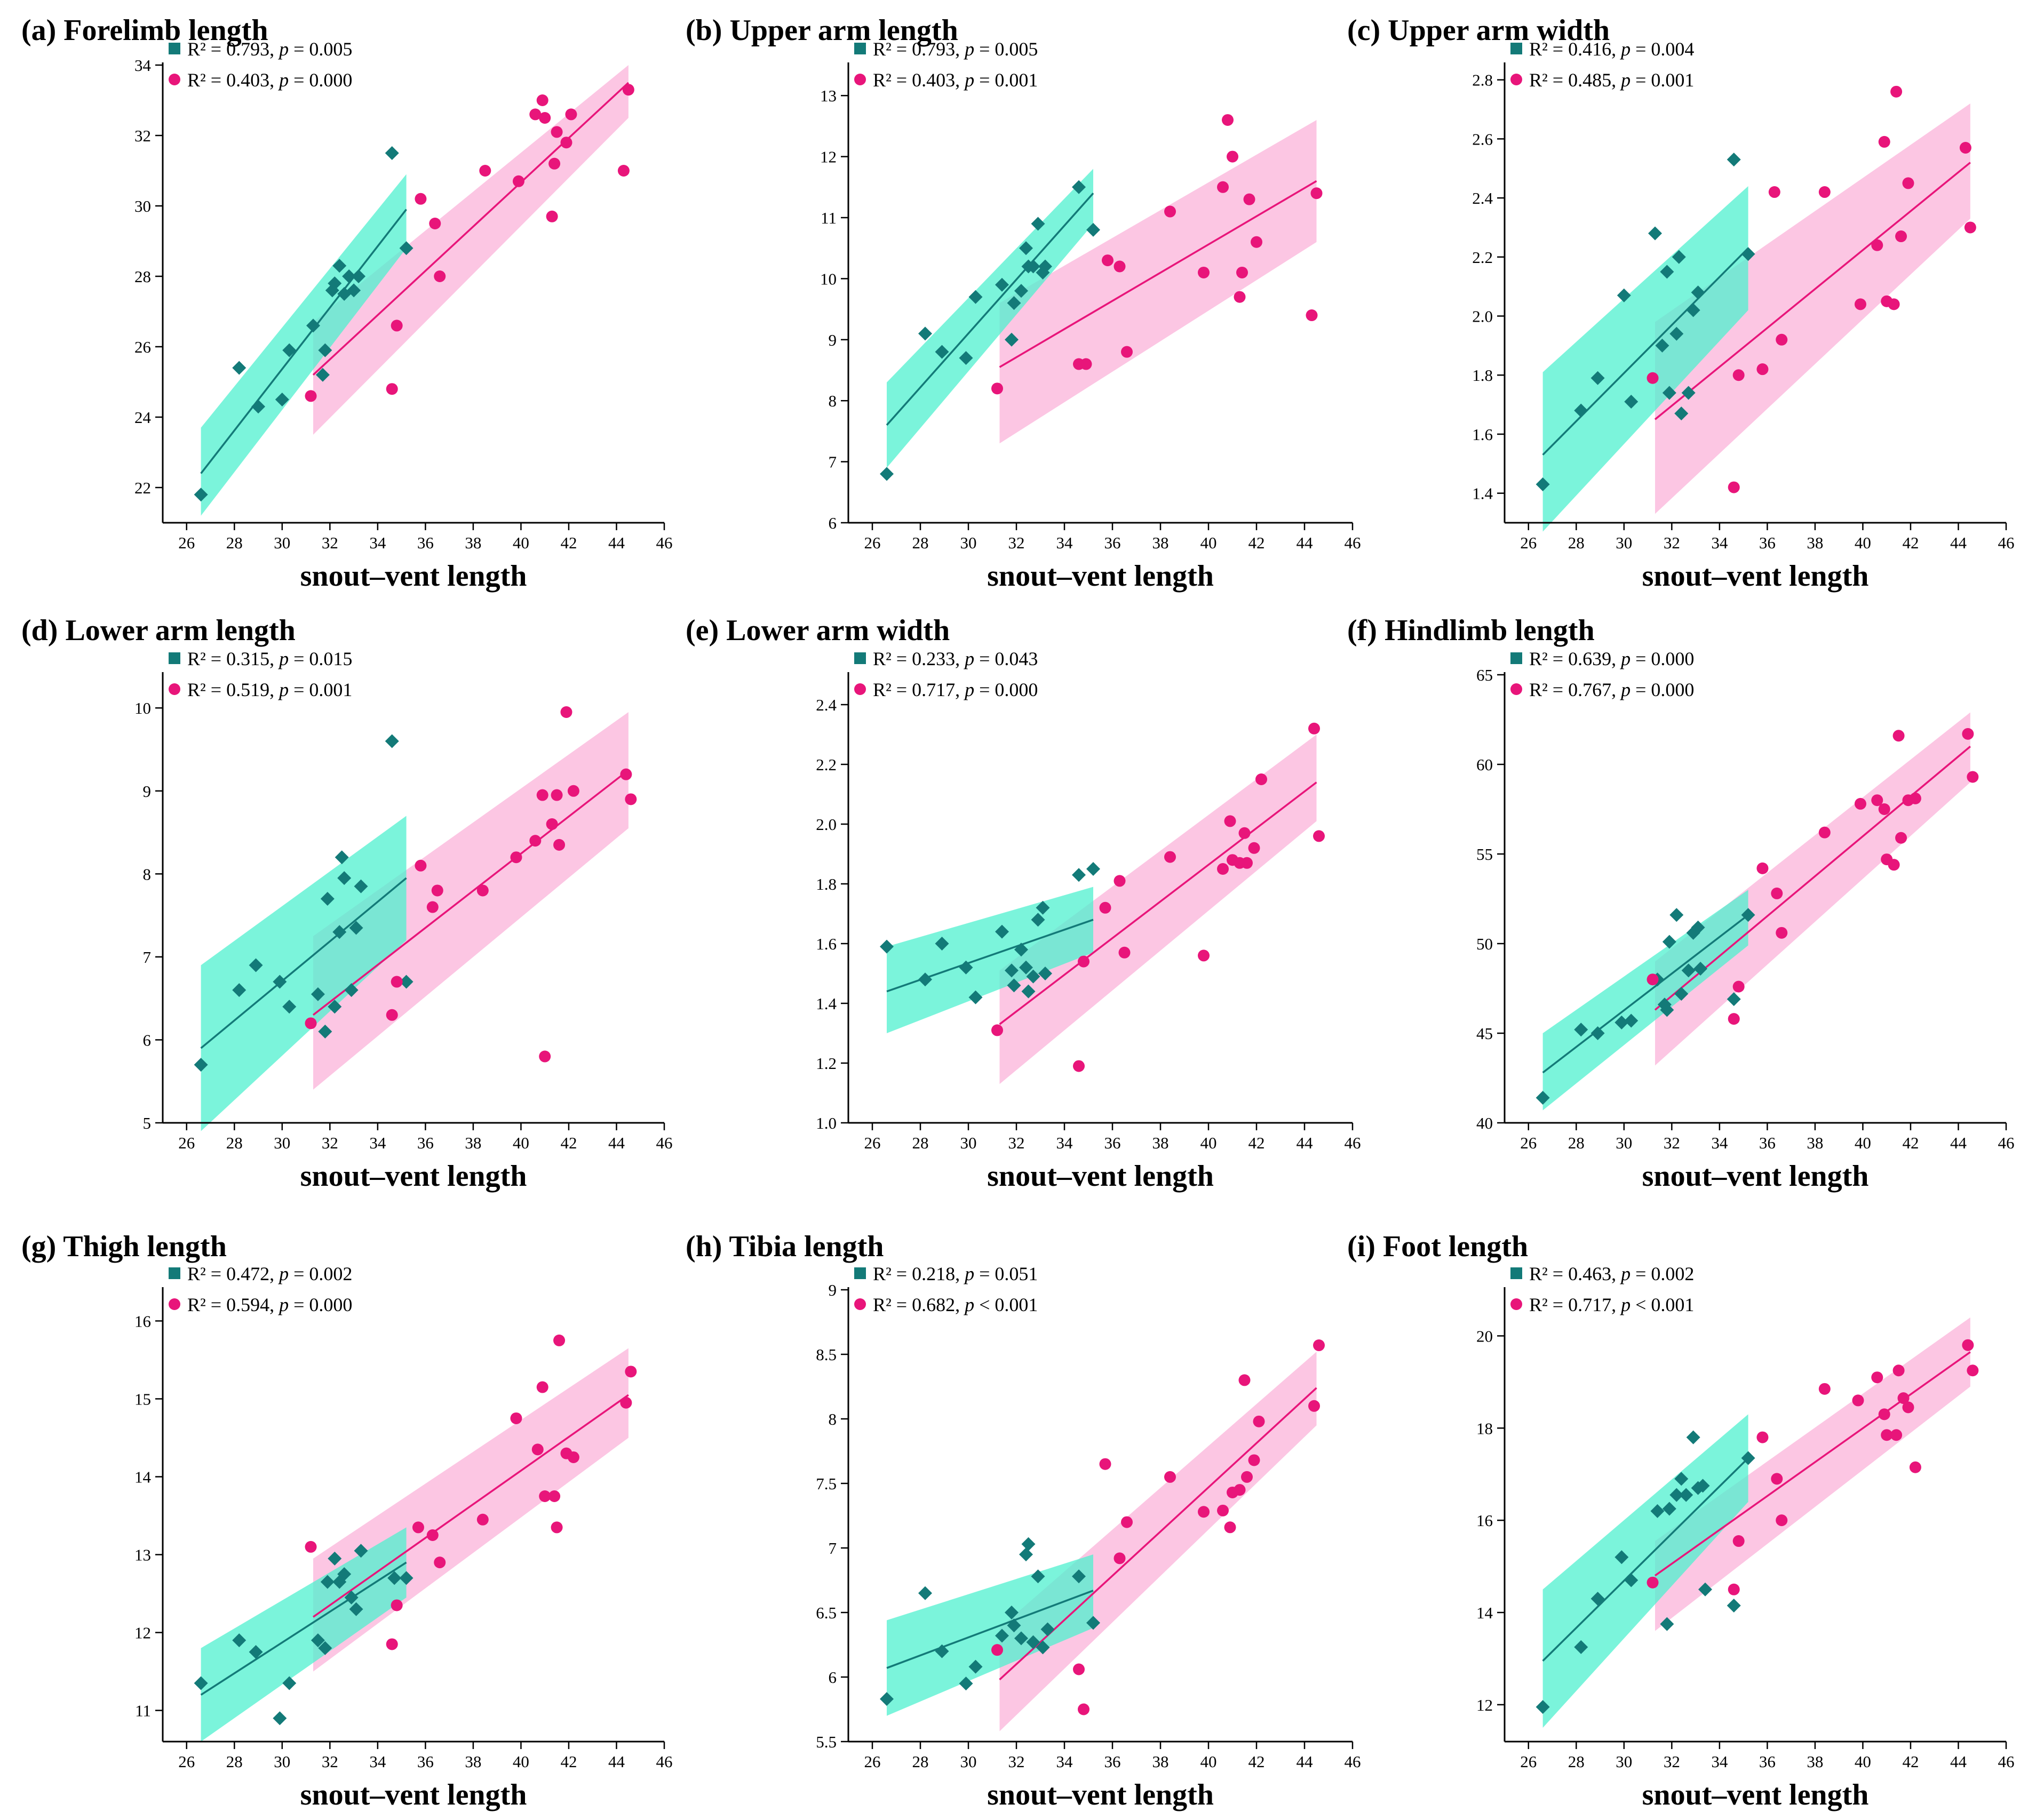 This screenshot has width=2028, height=1820. What do you see at coordinates (144, 31) in the screenshot?
I see `panel-title: (a) Forelimb length` at bounding box center [144, 31].